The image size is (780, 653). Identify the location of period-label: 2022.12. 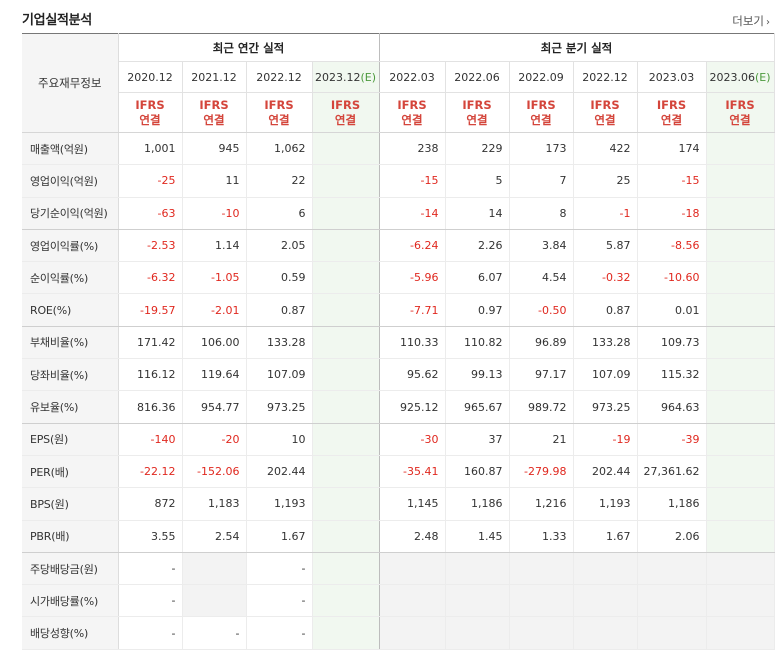
(279, 77).